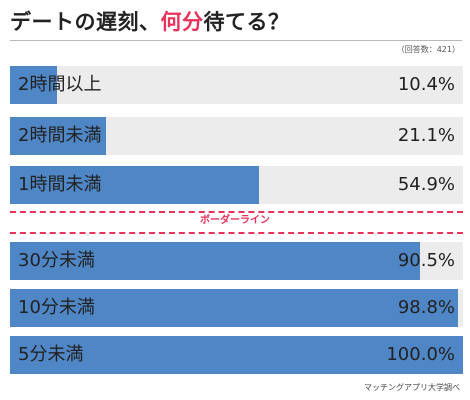 This screenshot has width=470, height=400. I want to click on chart-title: デートの遅刻、何分待てる？, so click(150, 21).